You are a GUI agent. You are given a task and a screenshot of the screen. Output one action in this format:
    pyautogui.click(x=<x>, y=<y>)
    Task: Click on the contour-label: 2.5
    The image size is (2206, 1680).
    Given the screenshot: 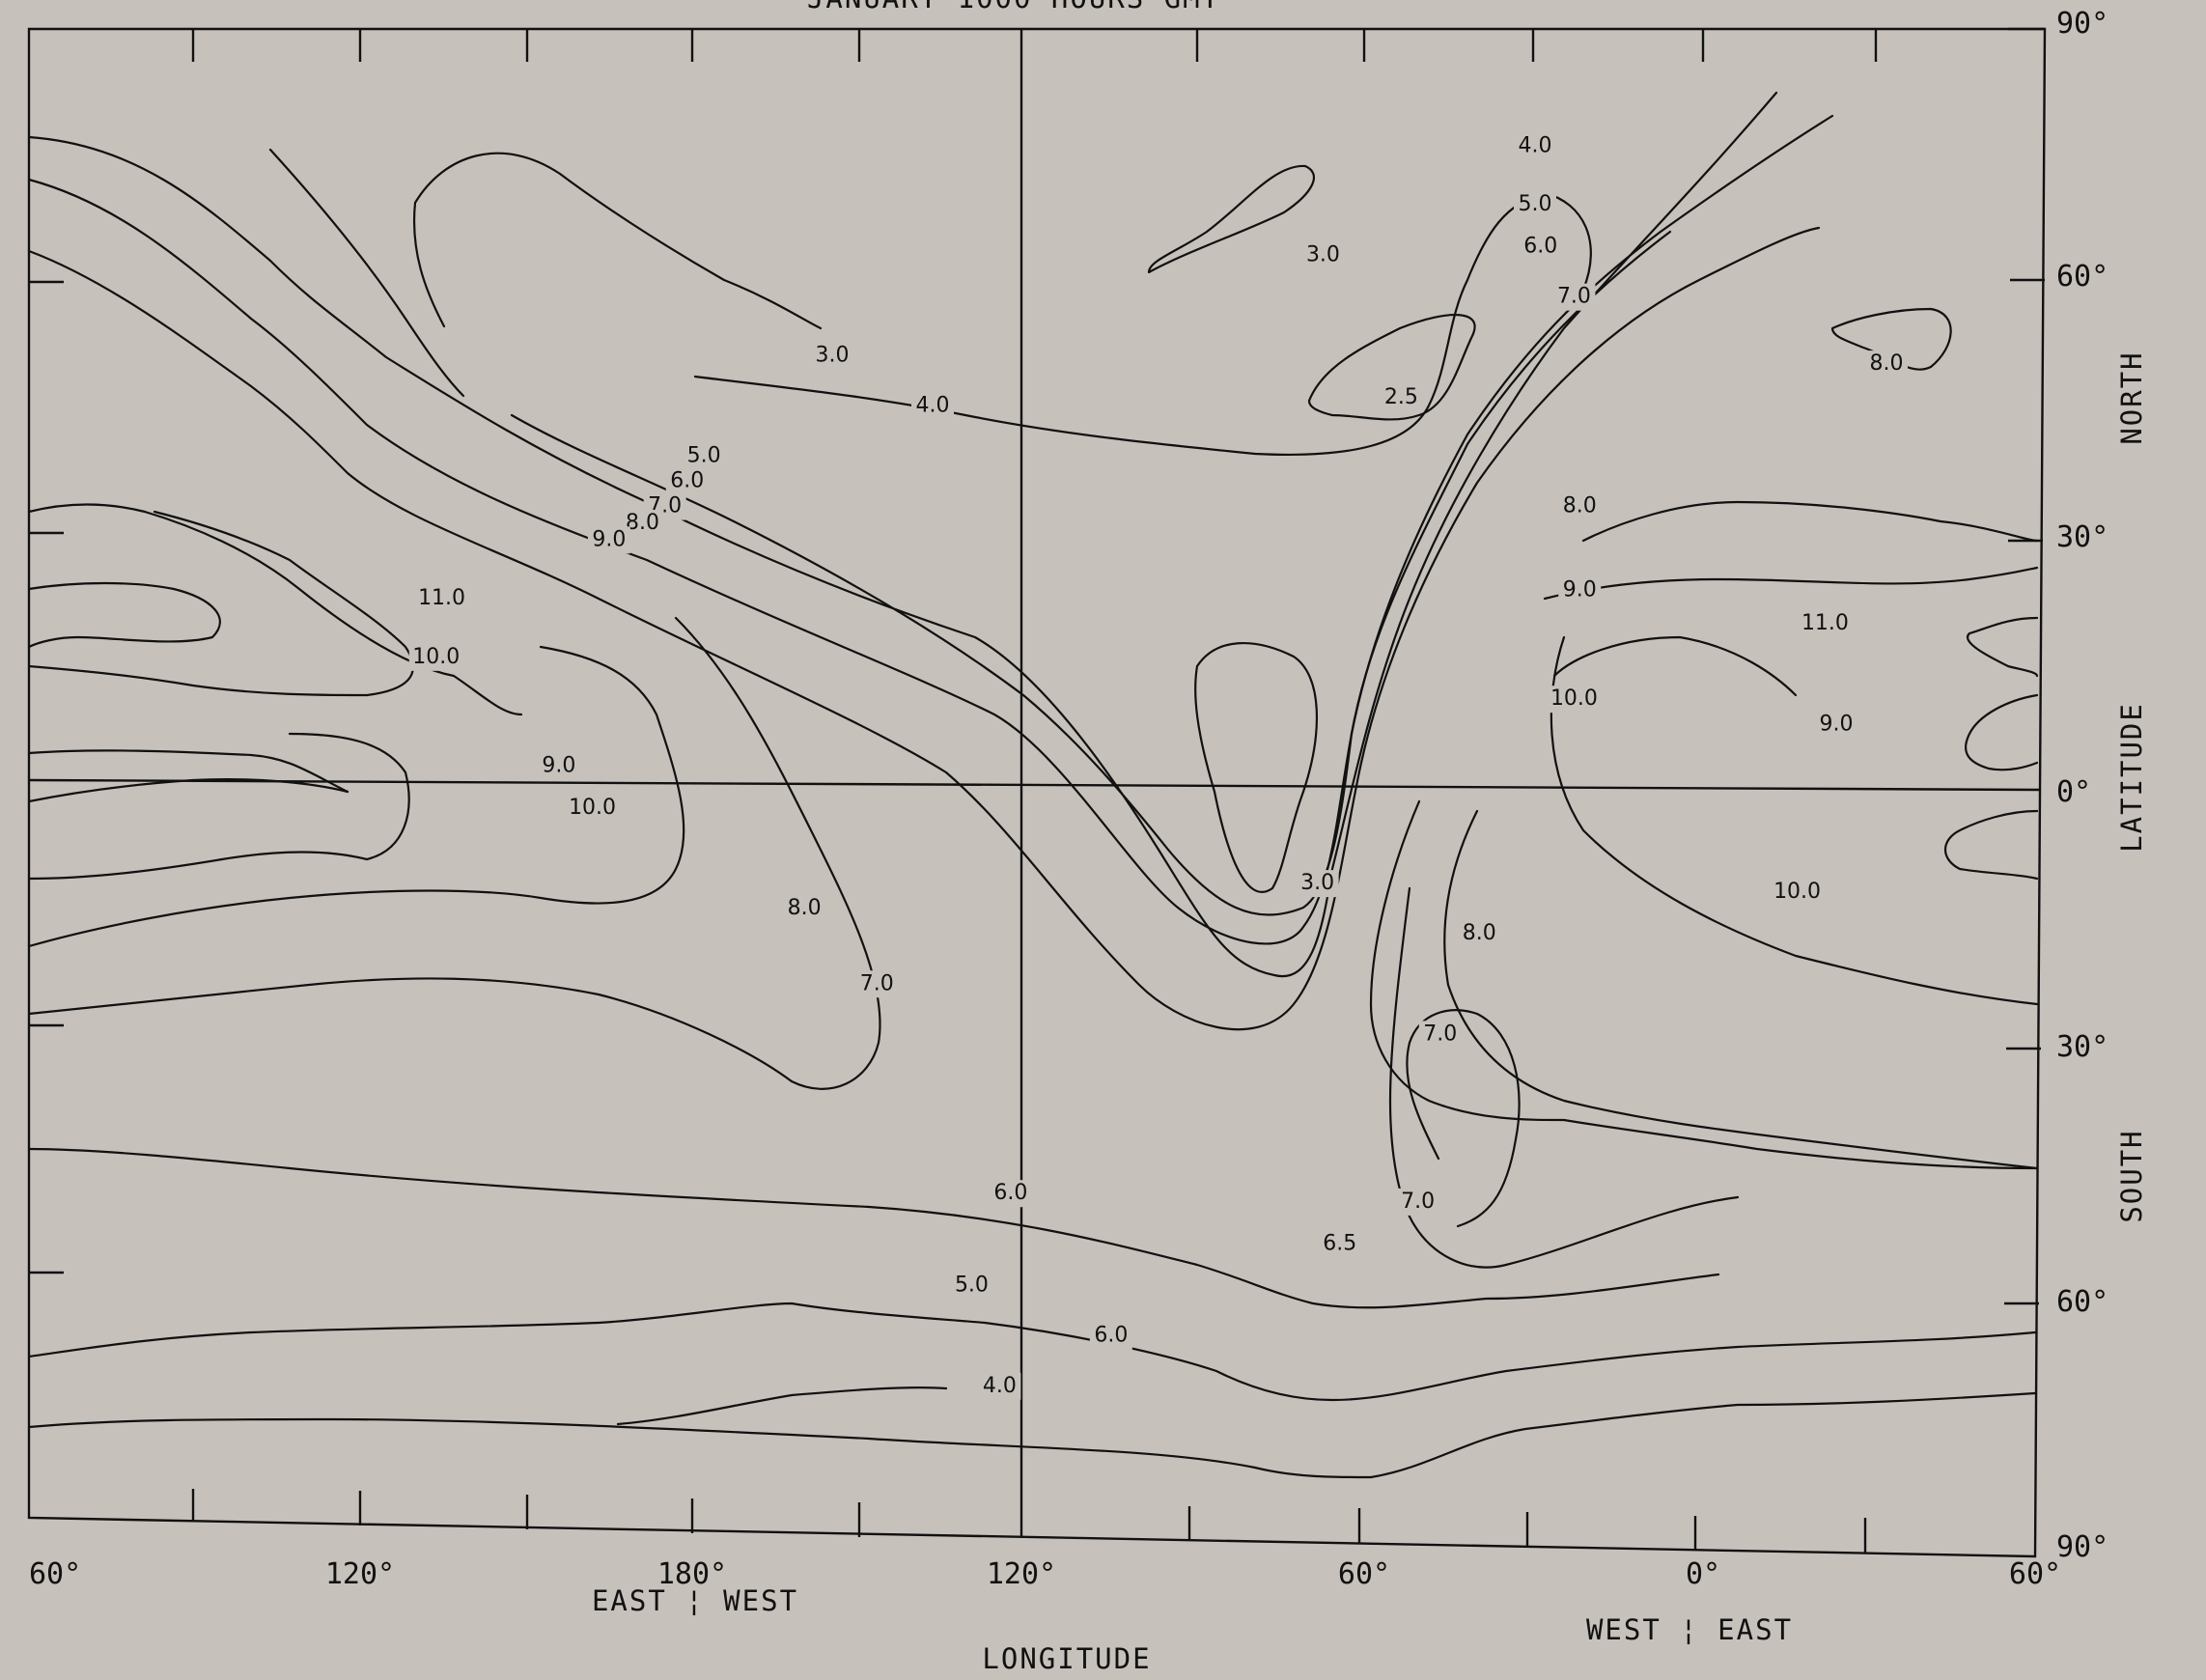 What is the action you would take?
    pyautogui.click(x=1401, y=397)
    